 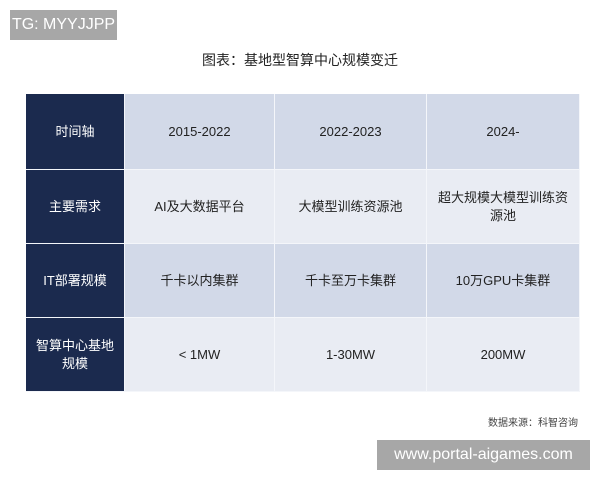 What do you see at coordinates (200, 281) in the screenshot?
I see `table-cell: 千卡以内集群` at bounding box center [200, 281].